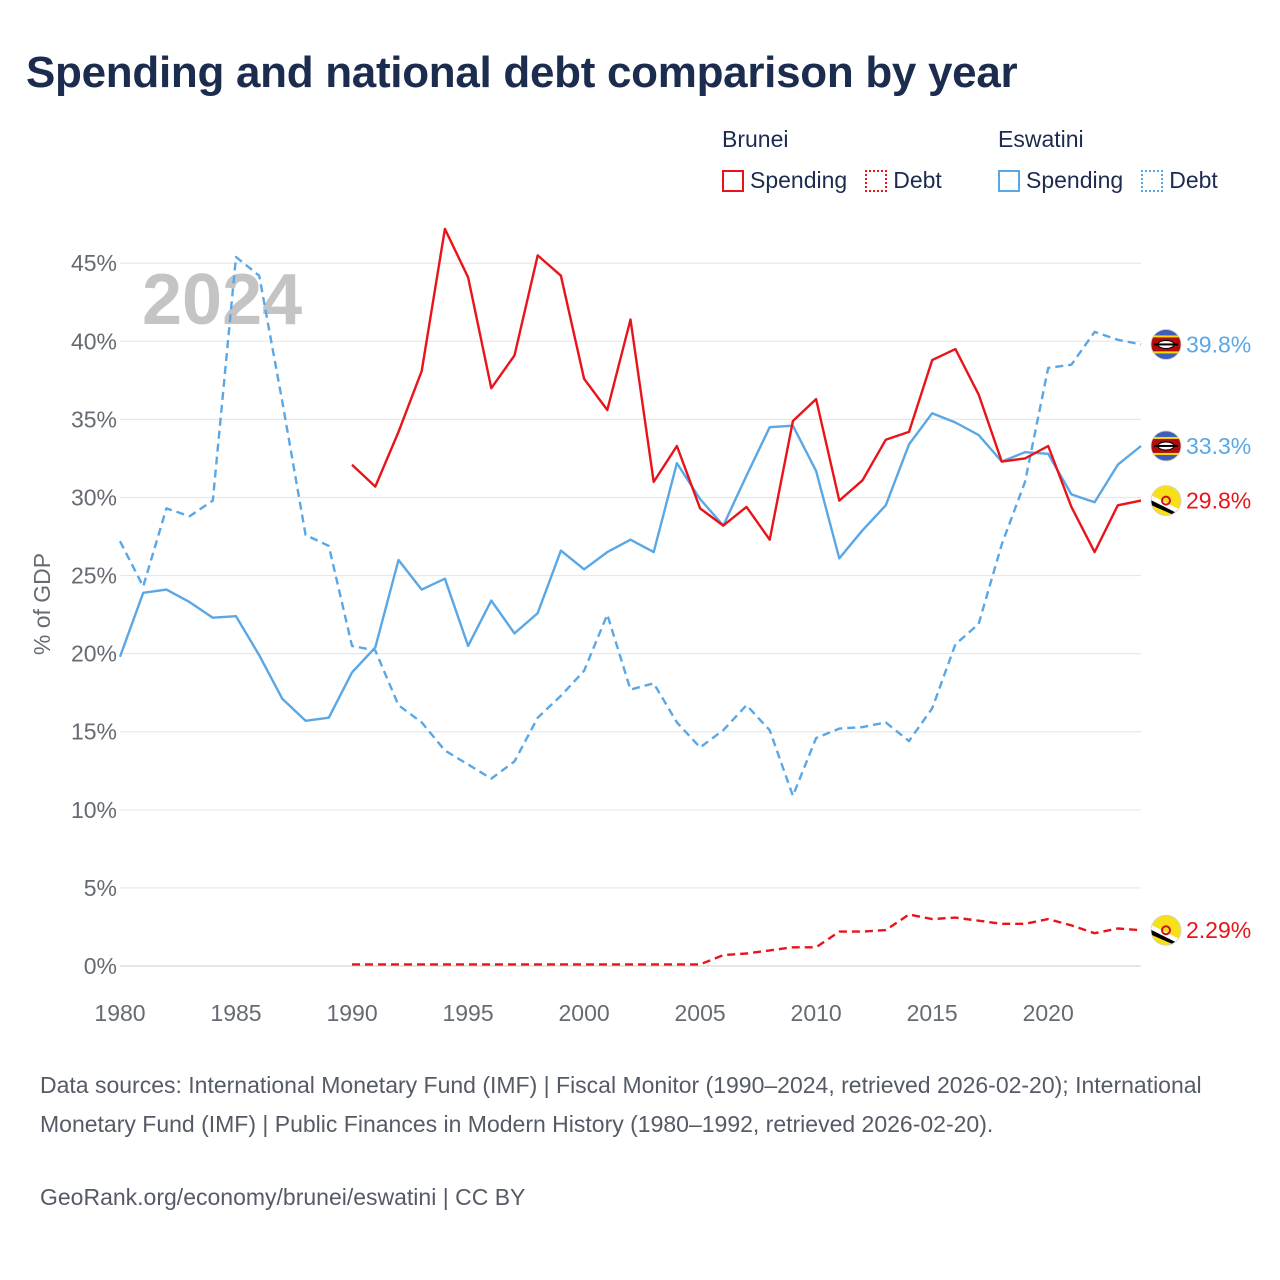  What do you see at coordinates (94, 810) in the screenshot?
I see `y-tick-label: 10%` at bounding box center [94, 810].